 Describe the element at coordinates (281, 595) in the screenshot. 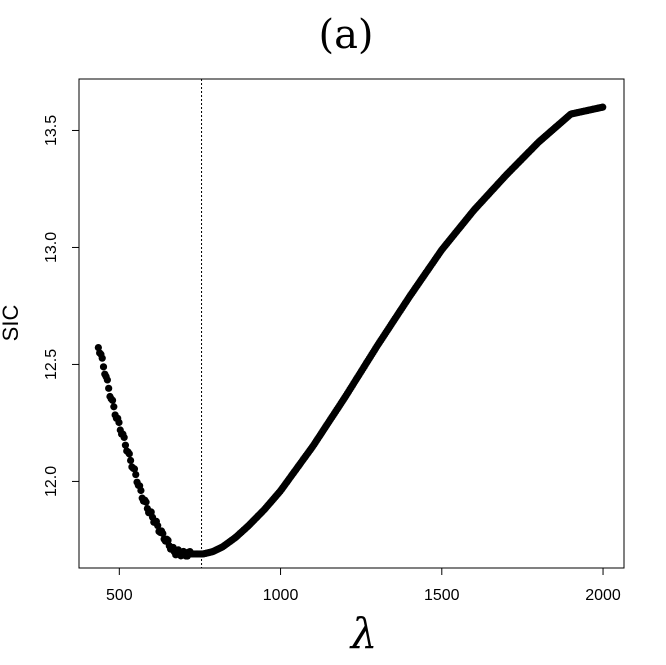

I see `x-tick-label: 1000` at that location.